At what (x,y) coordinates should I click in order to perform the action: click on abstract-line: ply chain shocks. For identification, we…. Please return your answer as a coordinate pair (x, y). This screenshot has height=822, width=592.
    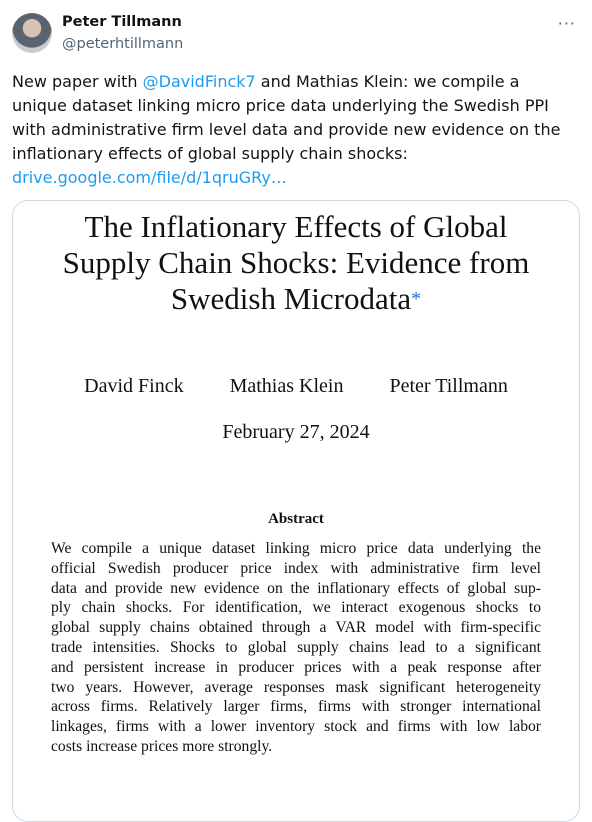
    Looking at the image, I should click on (296, 608).